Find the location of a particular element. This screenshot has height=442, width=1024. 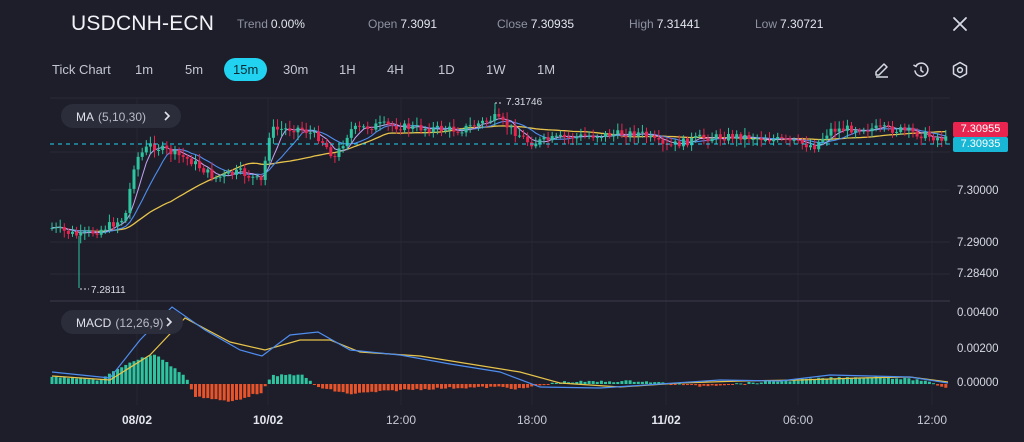

tf-1d: 1D is located at coordinates (446, 69).